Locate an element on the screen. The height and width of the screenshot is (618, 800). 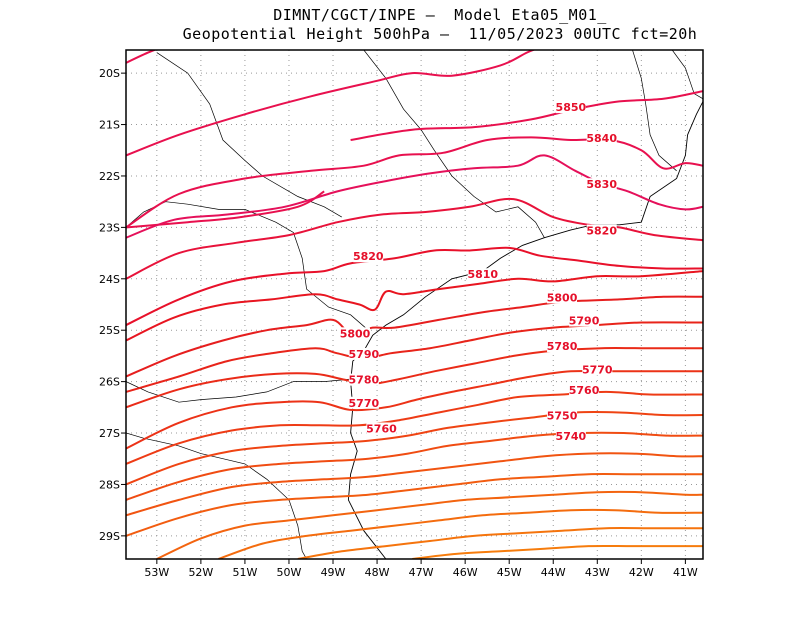
x-tick-label: 49W is located at coordinates (333, 572).